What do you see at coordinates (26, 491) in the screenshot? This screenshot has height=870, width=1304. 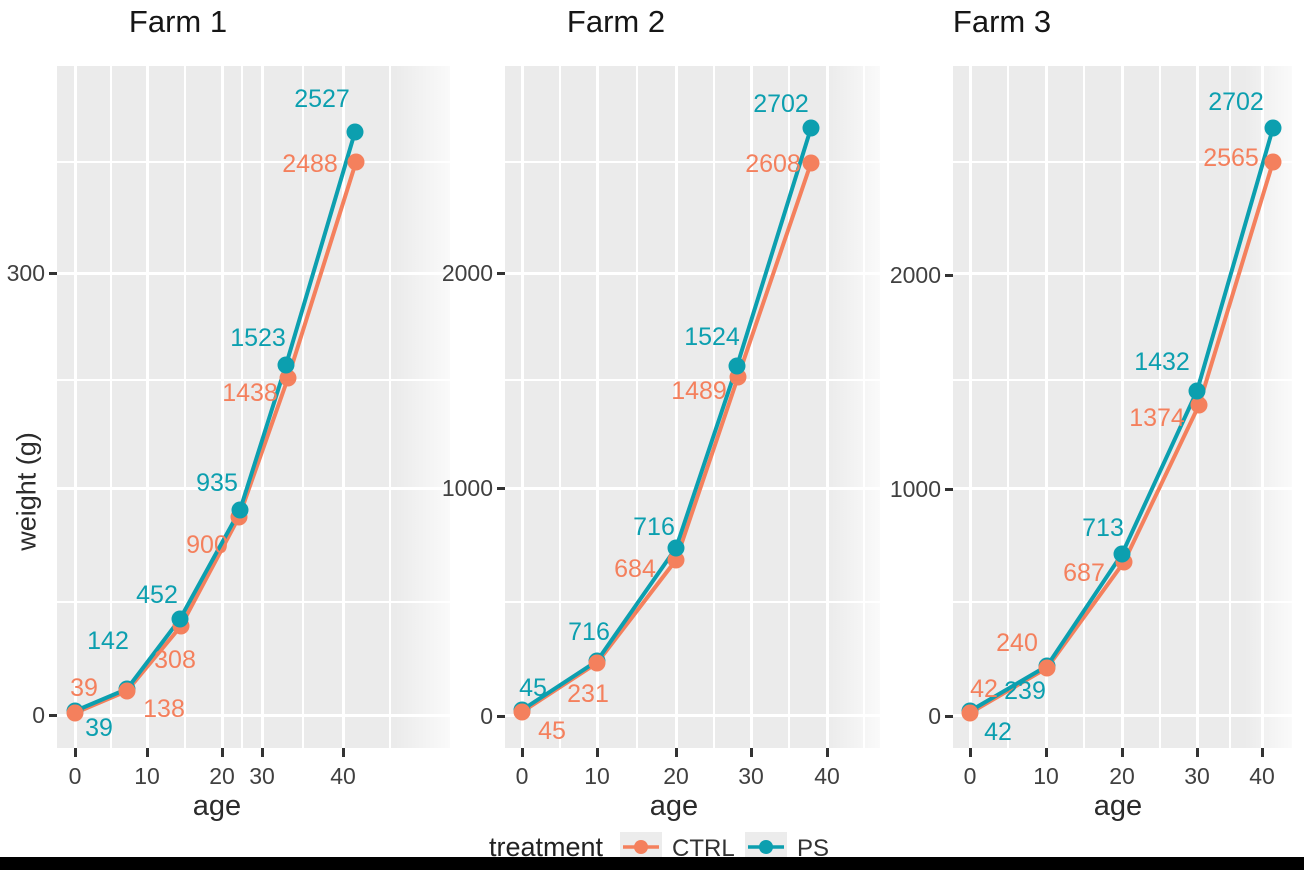 I see `y-axis-title: weight (g)` at bounding box center [26, 491].